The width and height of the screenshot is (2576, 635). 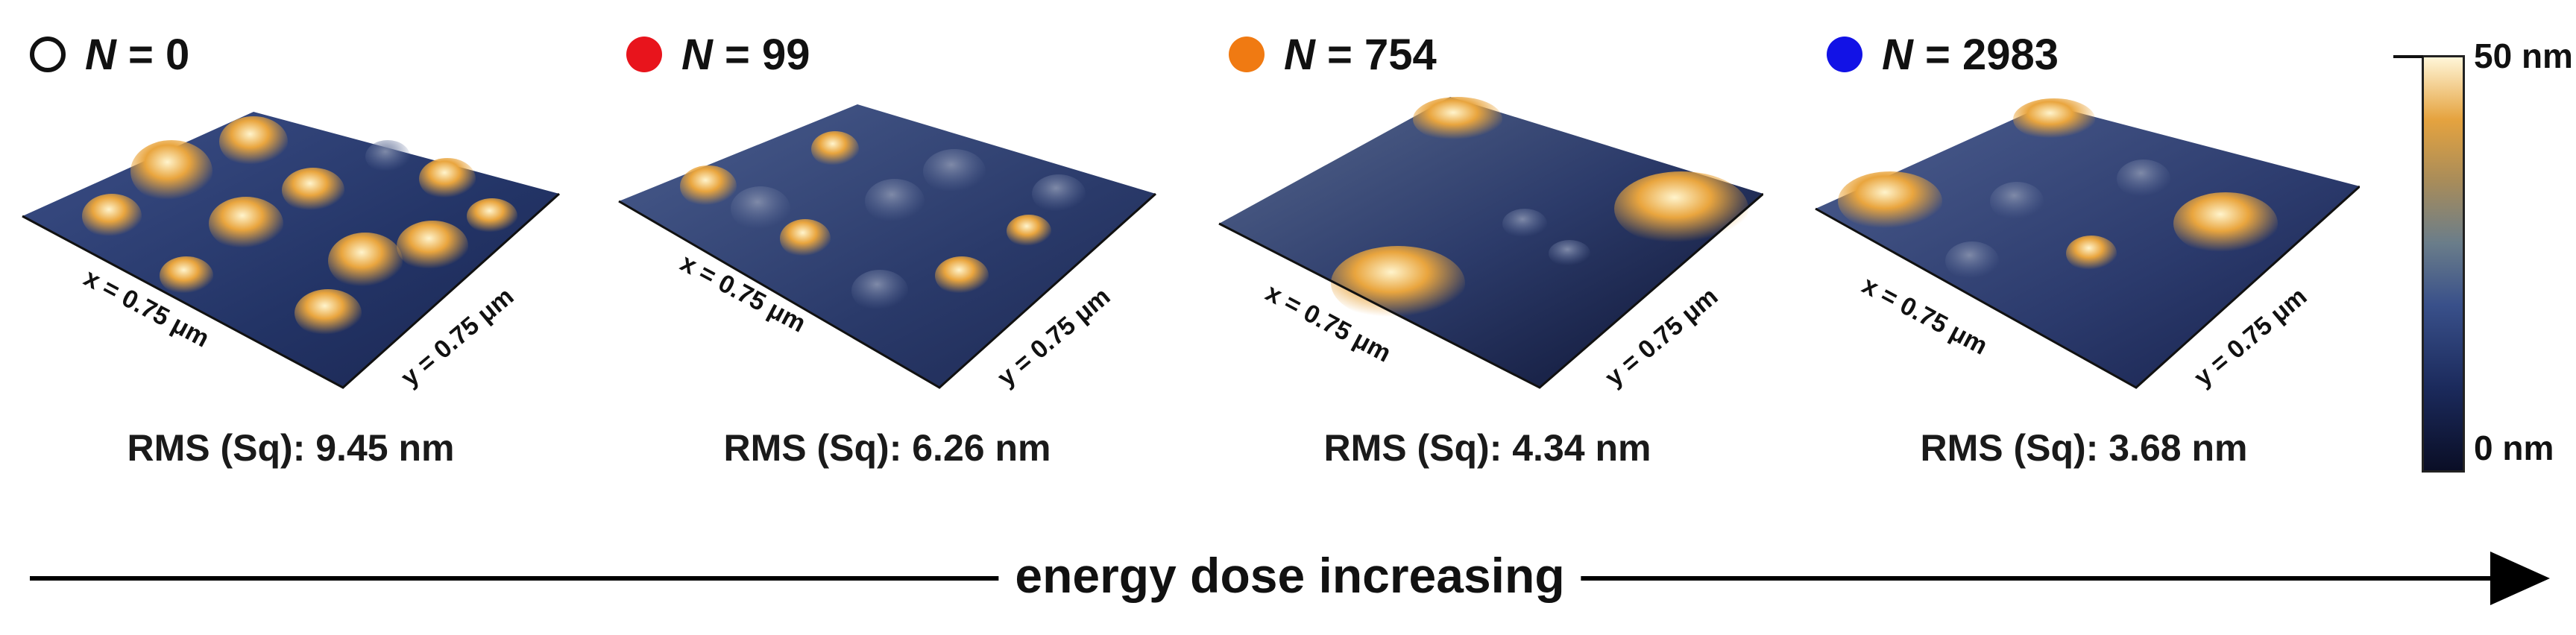 I want to click on colorbar-min-label: 0 nm, so click(x=2514, y=448).